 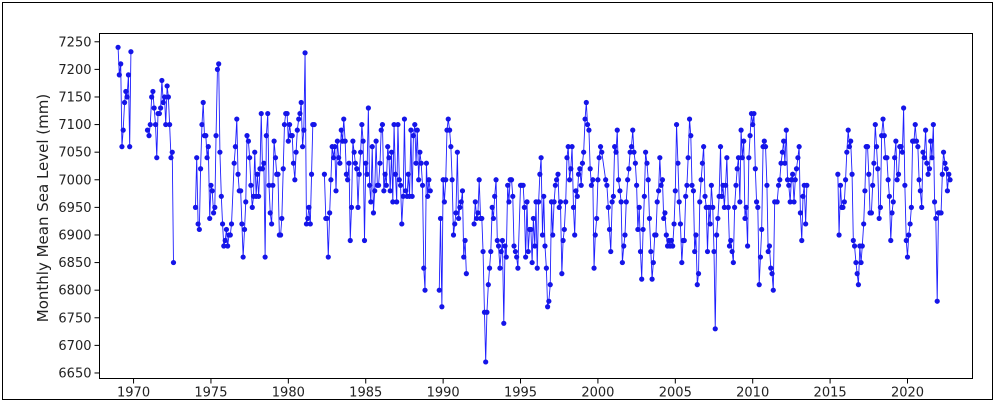 I want to click on y-tick-label: 6700, so click(x=74, y=346).